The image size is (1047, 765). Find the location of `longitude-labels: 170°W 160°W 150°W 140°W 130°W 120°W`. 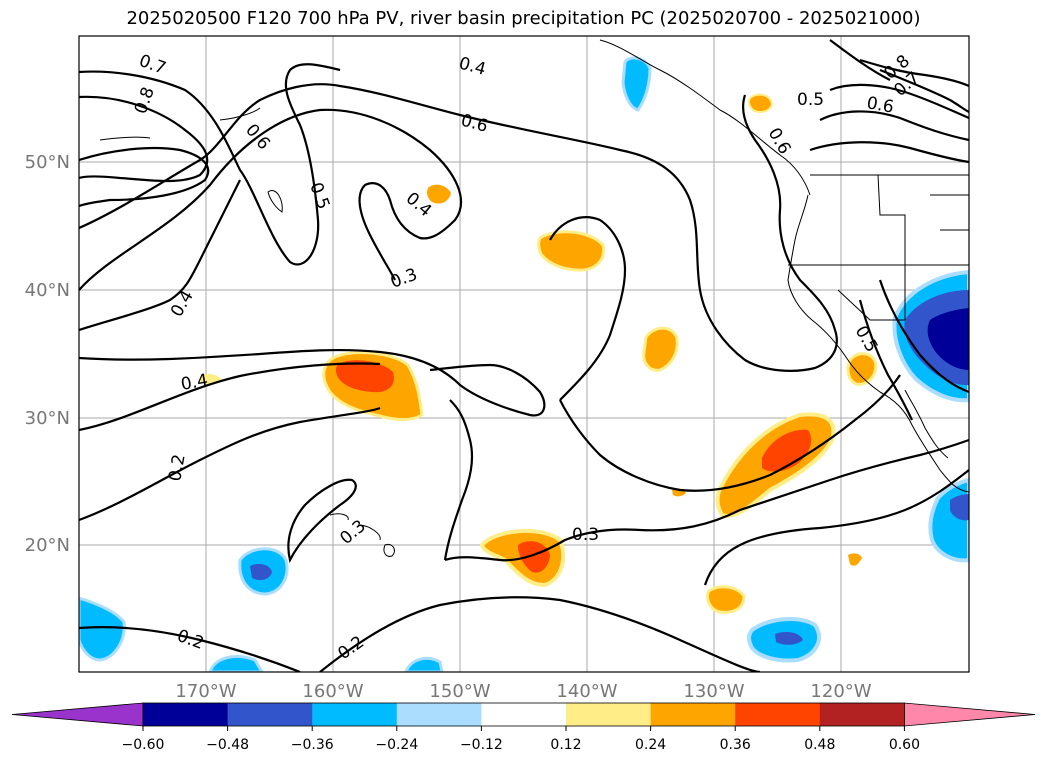

longitude-labels: 170°W 160°W 150°W 140°W 130°W 120°W is located at coordinates (523, 691).